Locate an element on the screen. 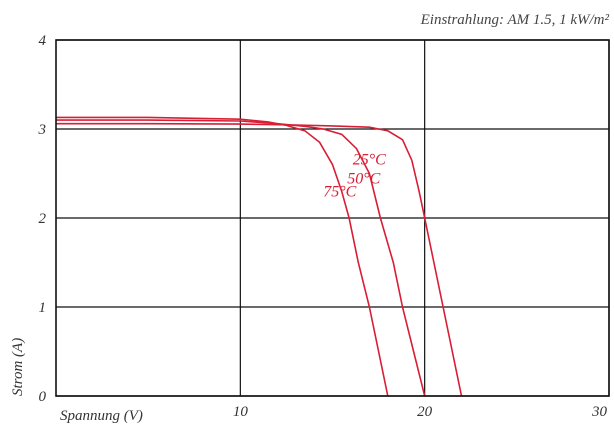 Image resolution: width=614 pixels, height=435 pixels. x-tick-10: 10 is located at coordinates (241, 412).